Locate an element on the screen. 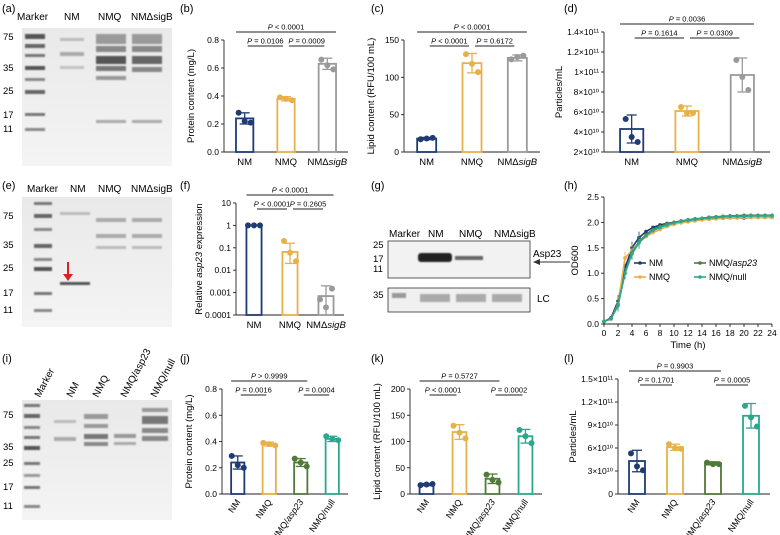 The height and width of the screenshot is (535, 780). p-value-label: P = 0.1701 is located at coordinates (656, 380).